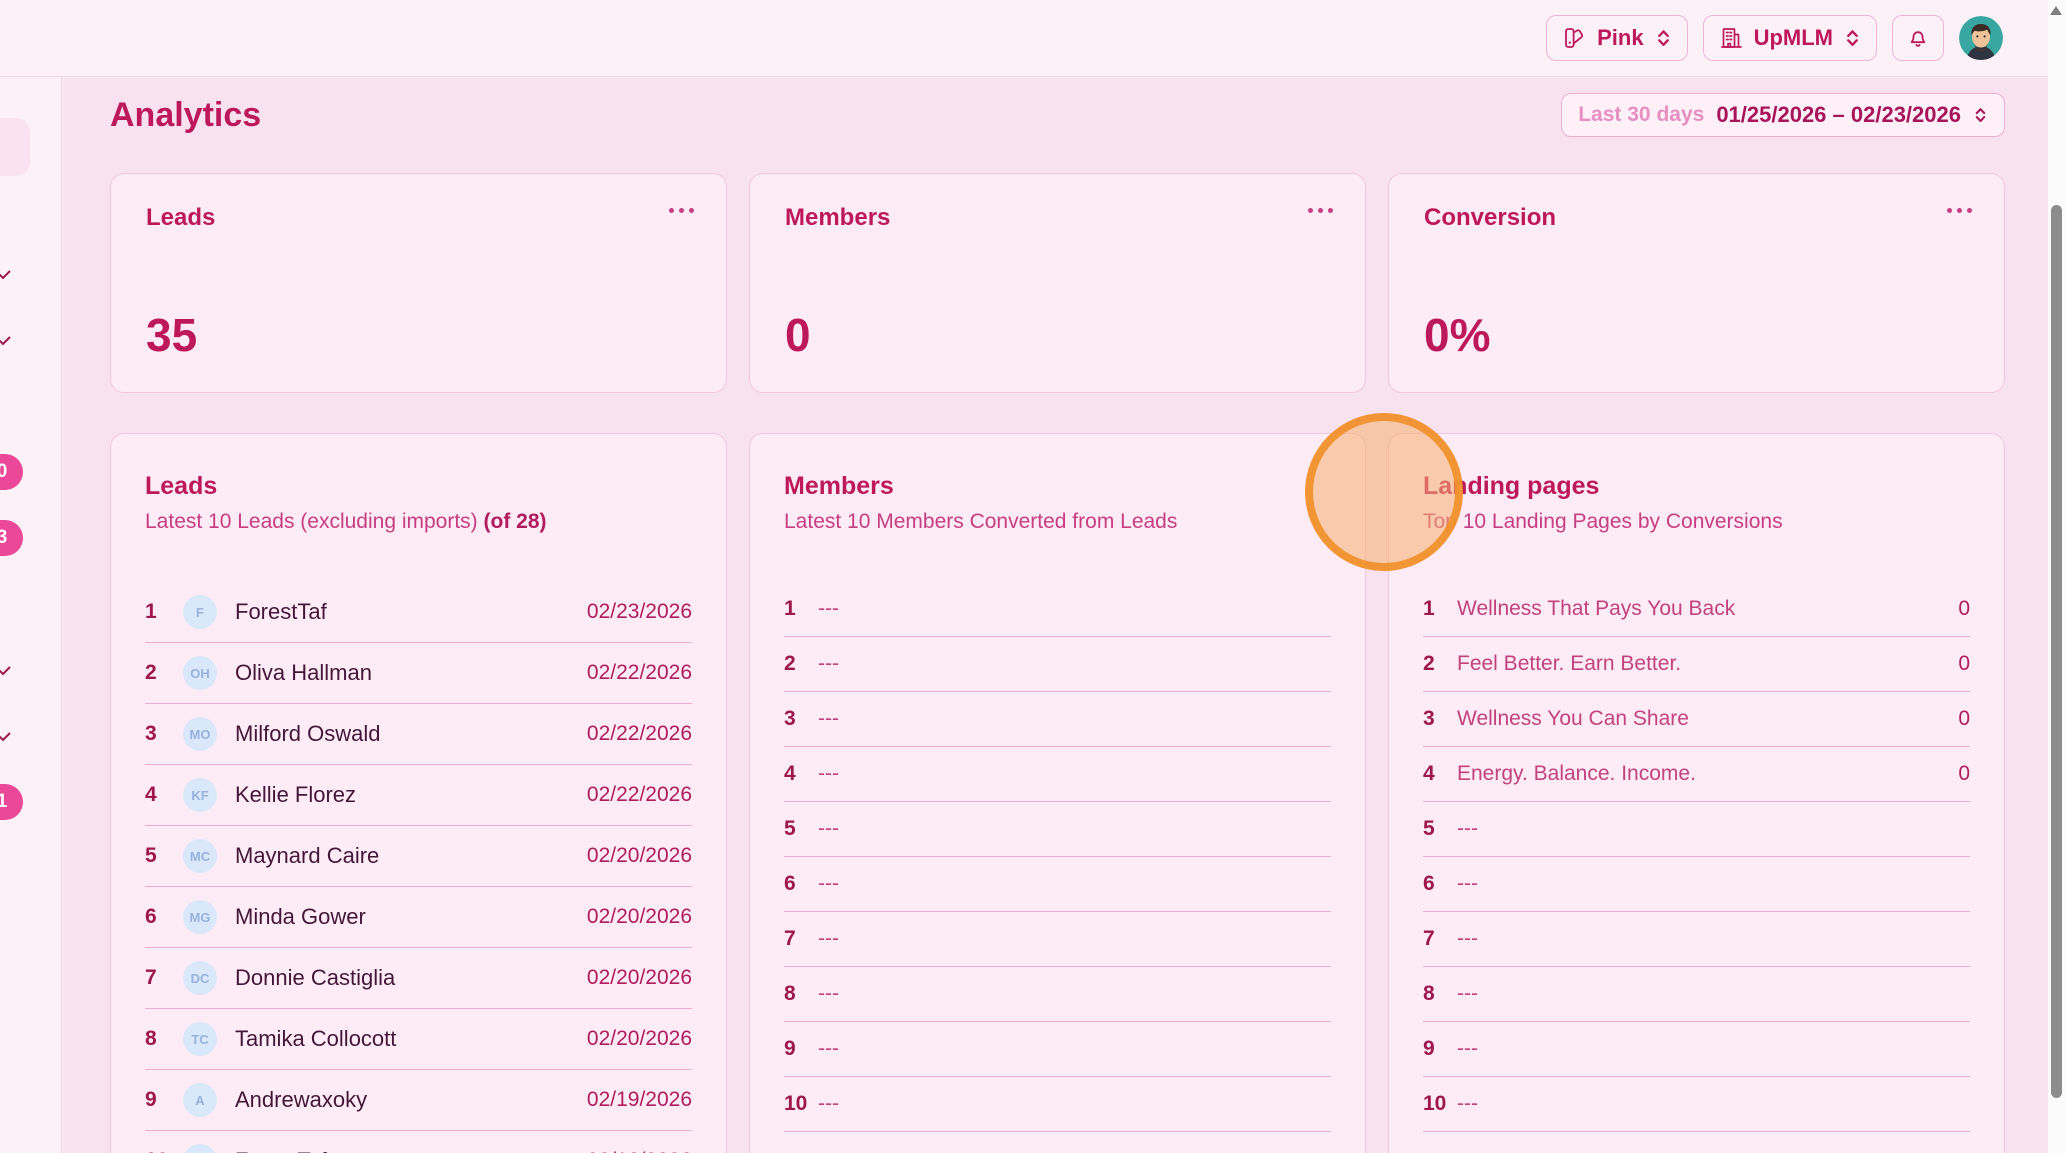  Describe the element at coordinates (1696, 939) in the screenshot. I see `landing-page-row: 7 ---` at that location.